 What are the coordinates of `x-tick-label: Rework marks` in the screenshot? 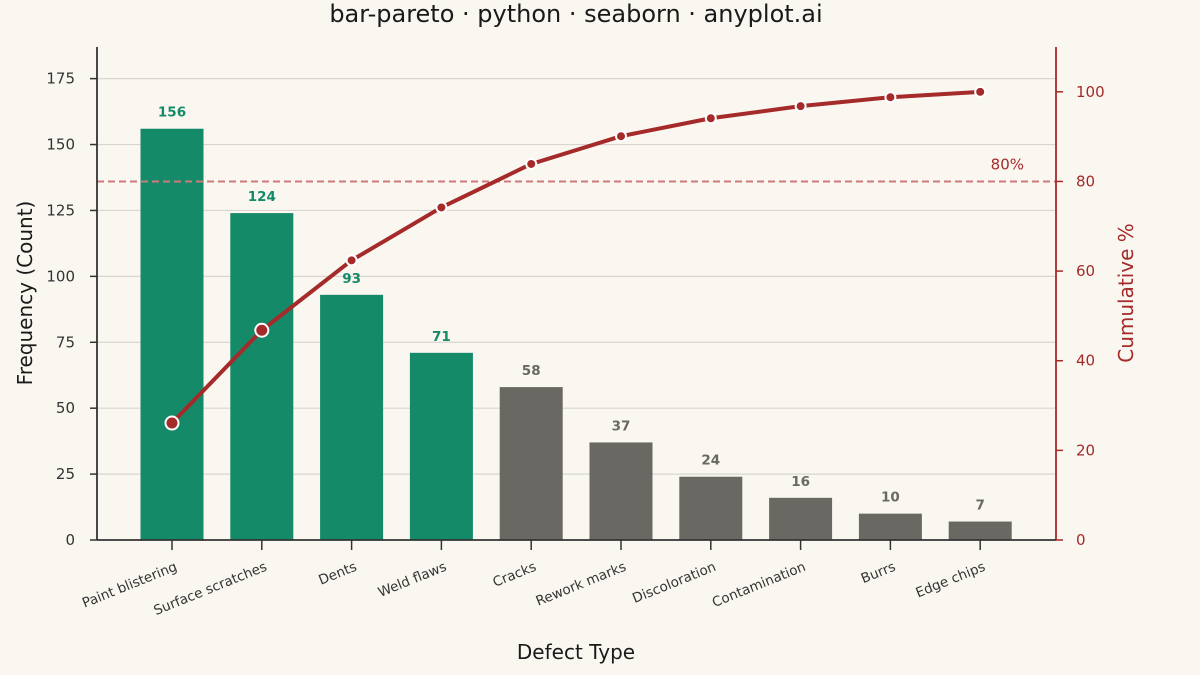 It's located at (581, 584).